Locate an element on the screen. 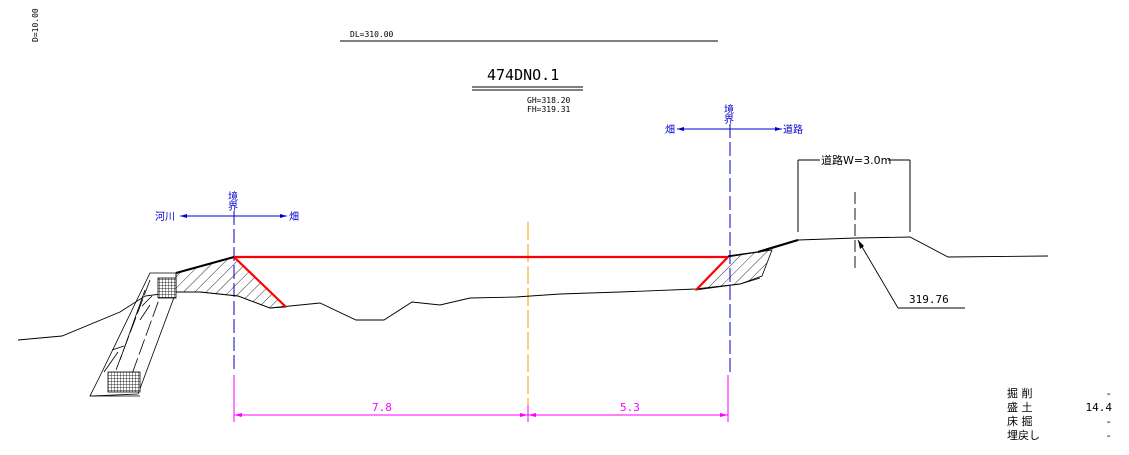  boundary-marker-right: 境 界 畑 道路 is located at coordinates (734, 237).